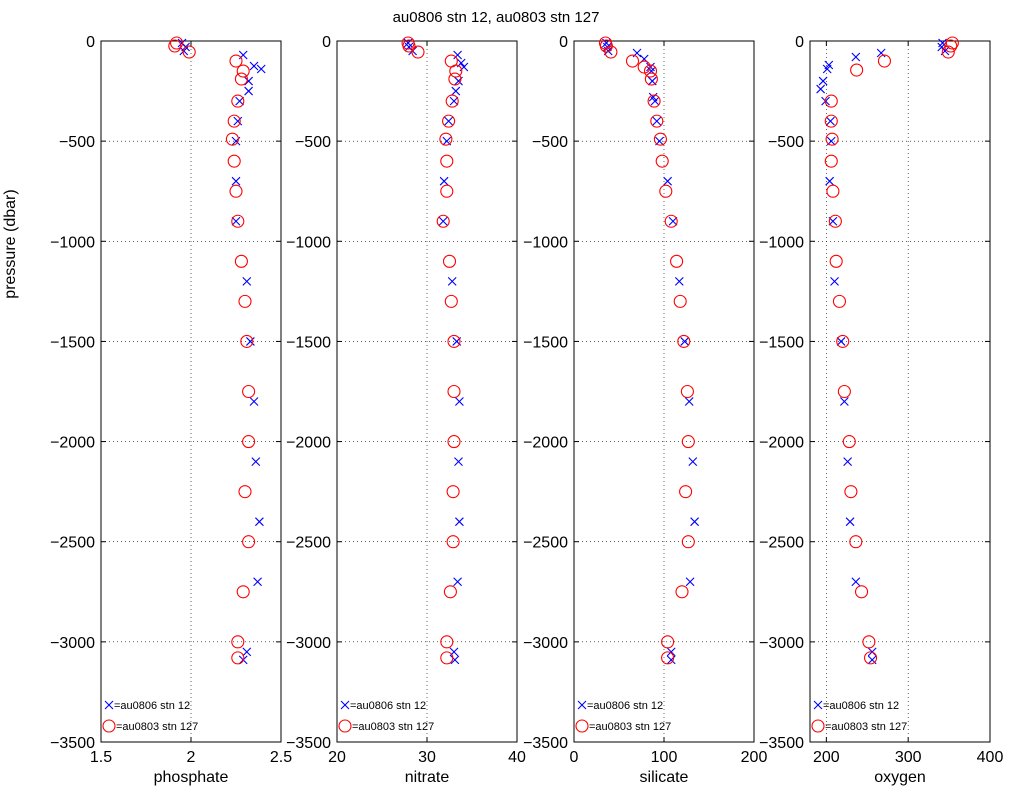 This screenshot has height=800, width=1011. I want to click on legend-circle-marker, so click(582, 726).